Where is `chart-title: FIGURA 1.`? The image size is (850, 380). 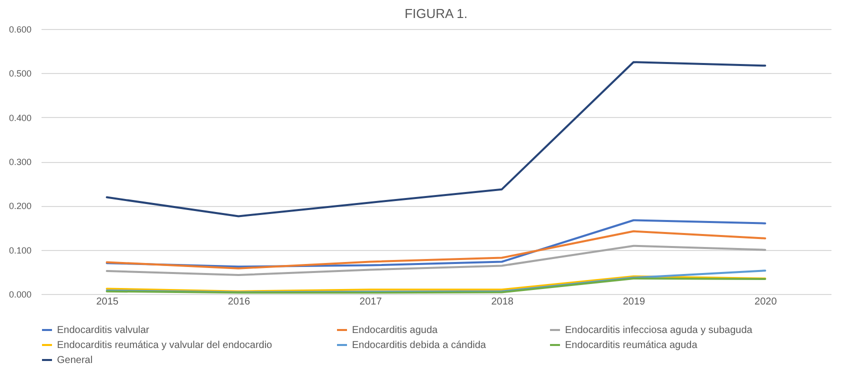 chart-title: FIGURA 1. is located at coordinates (436, 13).